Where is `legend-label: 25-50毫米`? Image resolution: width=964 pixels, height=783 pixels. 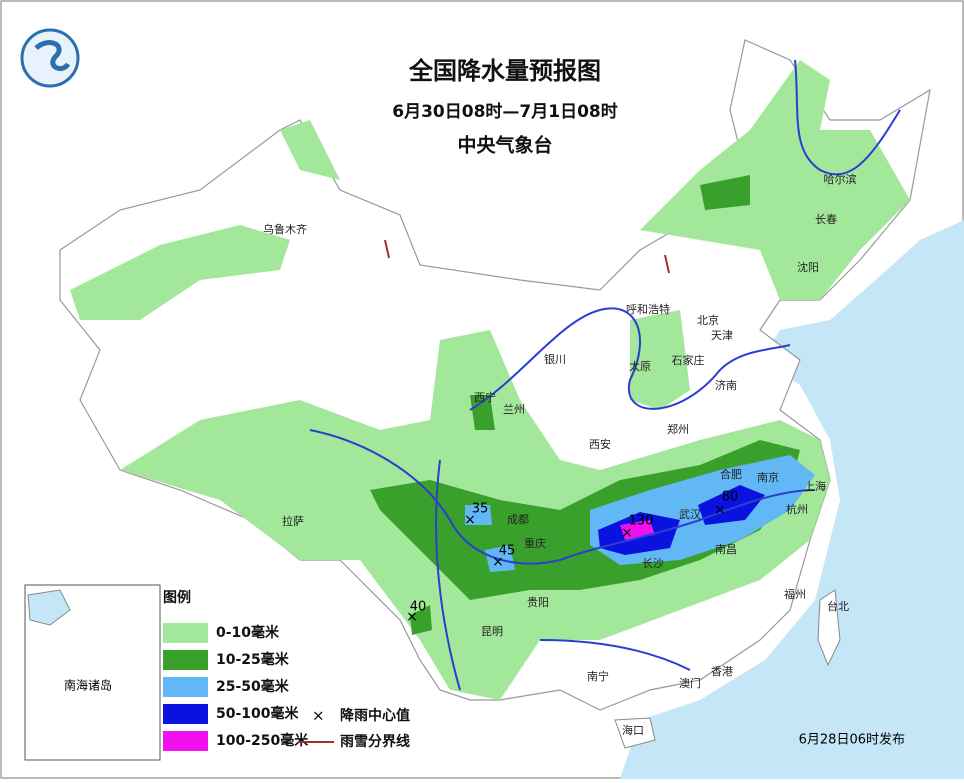 legend-label: 25-50毫米 is located at coordinates (253, 686).